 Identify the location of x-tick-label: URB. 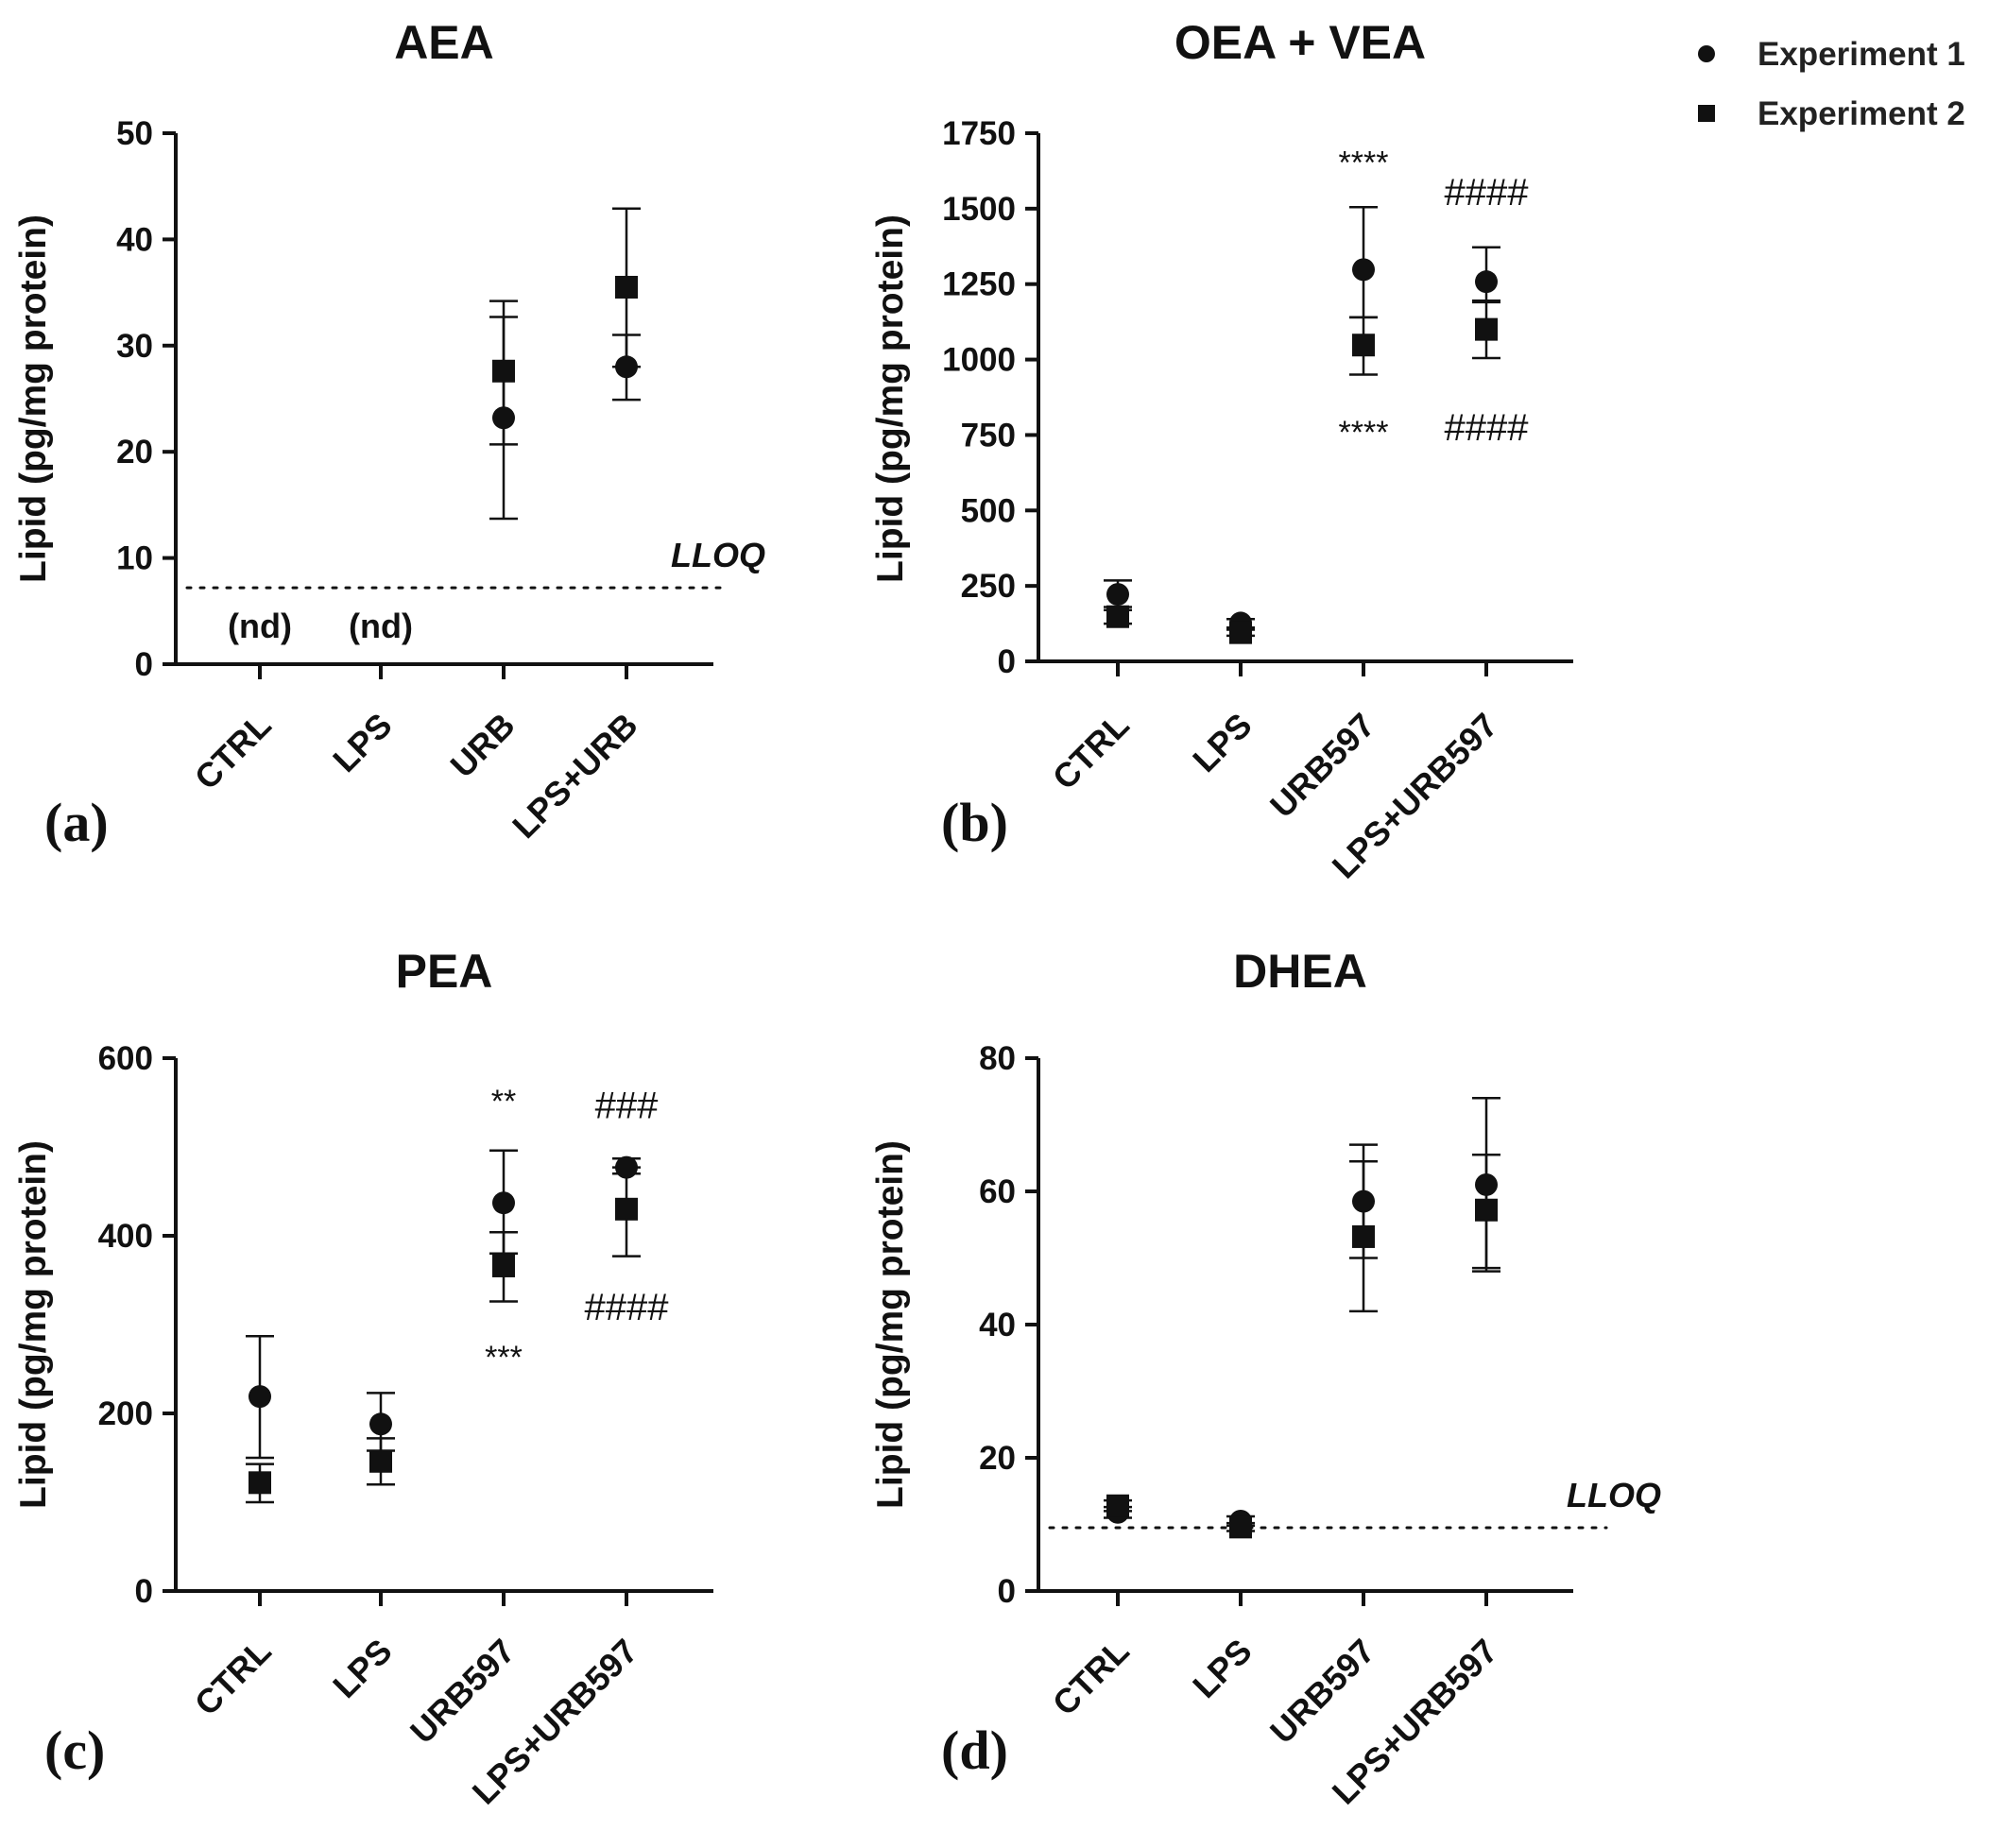
(483, 745).